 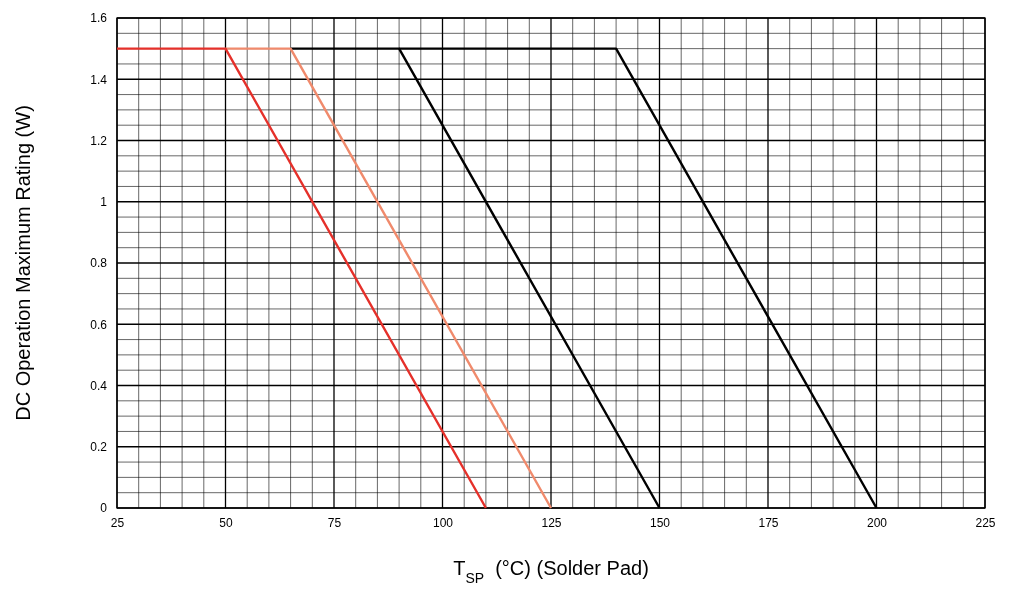 What do you see at coordinates (117, 522) in the screenshot?
I see `x-tick-label: 25` at bounding box center [117, 522].